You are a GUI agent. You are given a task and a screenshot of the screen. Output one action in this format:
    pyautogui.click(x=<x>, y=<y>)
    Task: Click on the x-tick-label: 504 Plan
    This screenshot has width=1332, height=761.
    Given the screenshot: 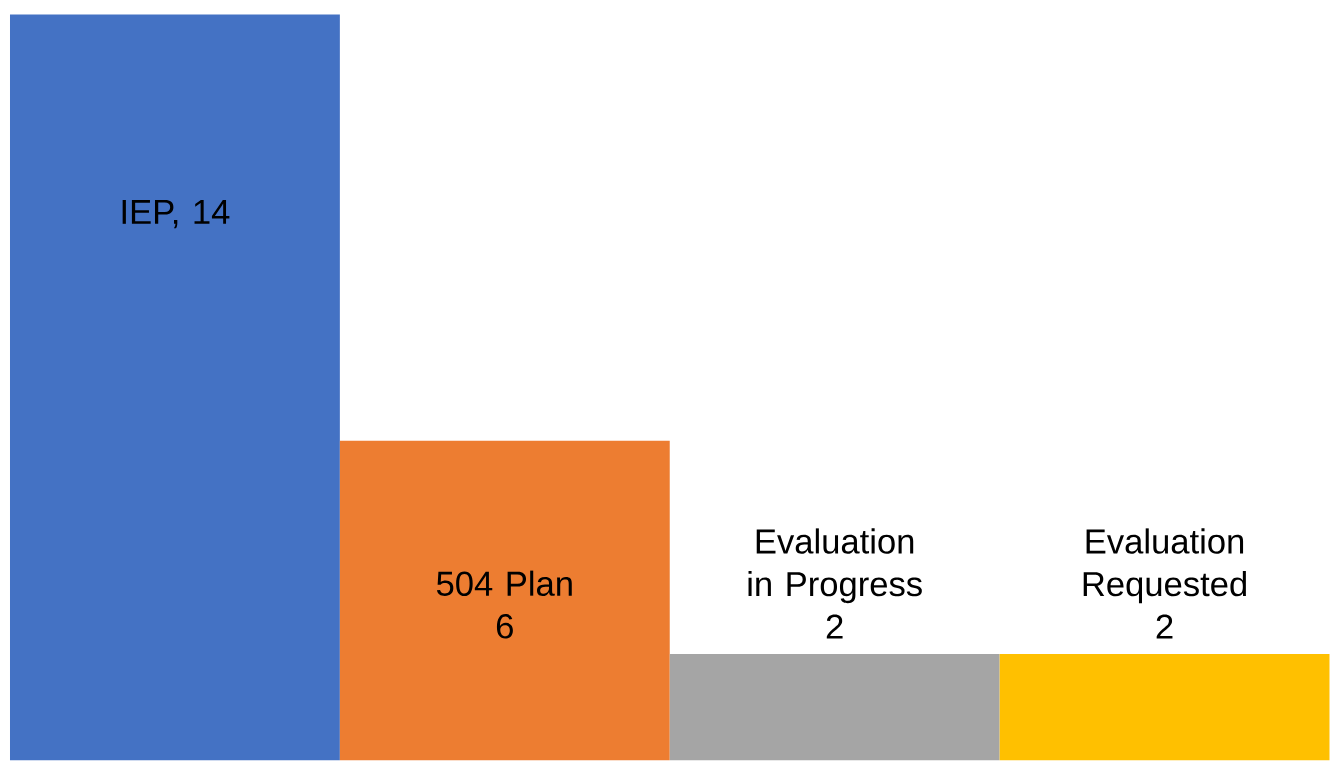 What is the action you would take?
    pyautogui.click(x=504, y=583)
    